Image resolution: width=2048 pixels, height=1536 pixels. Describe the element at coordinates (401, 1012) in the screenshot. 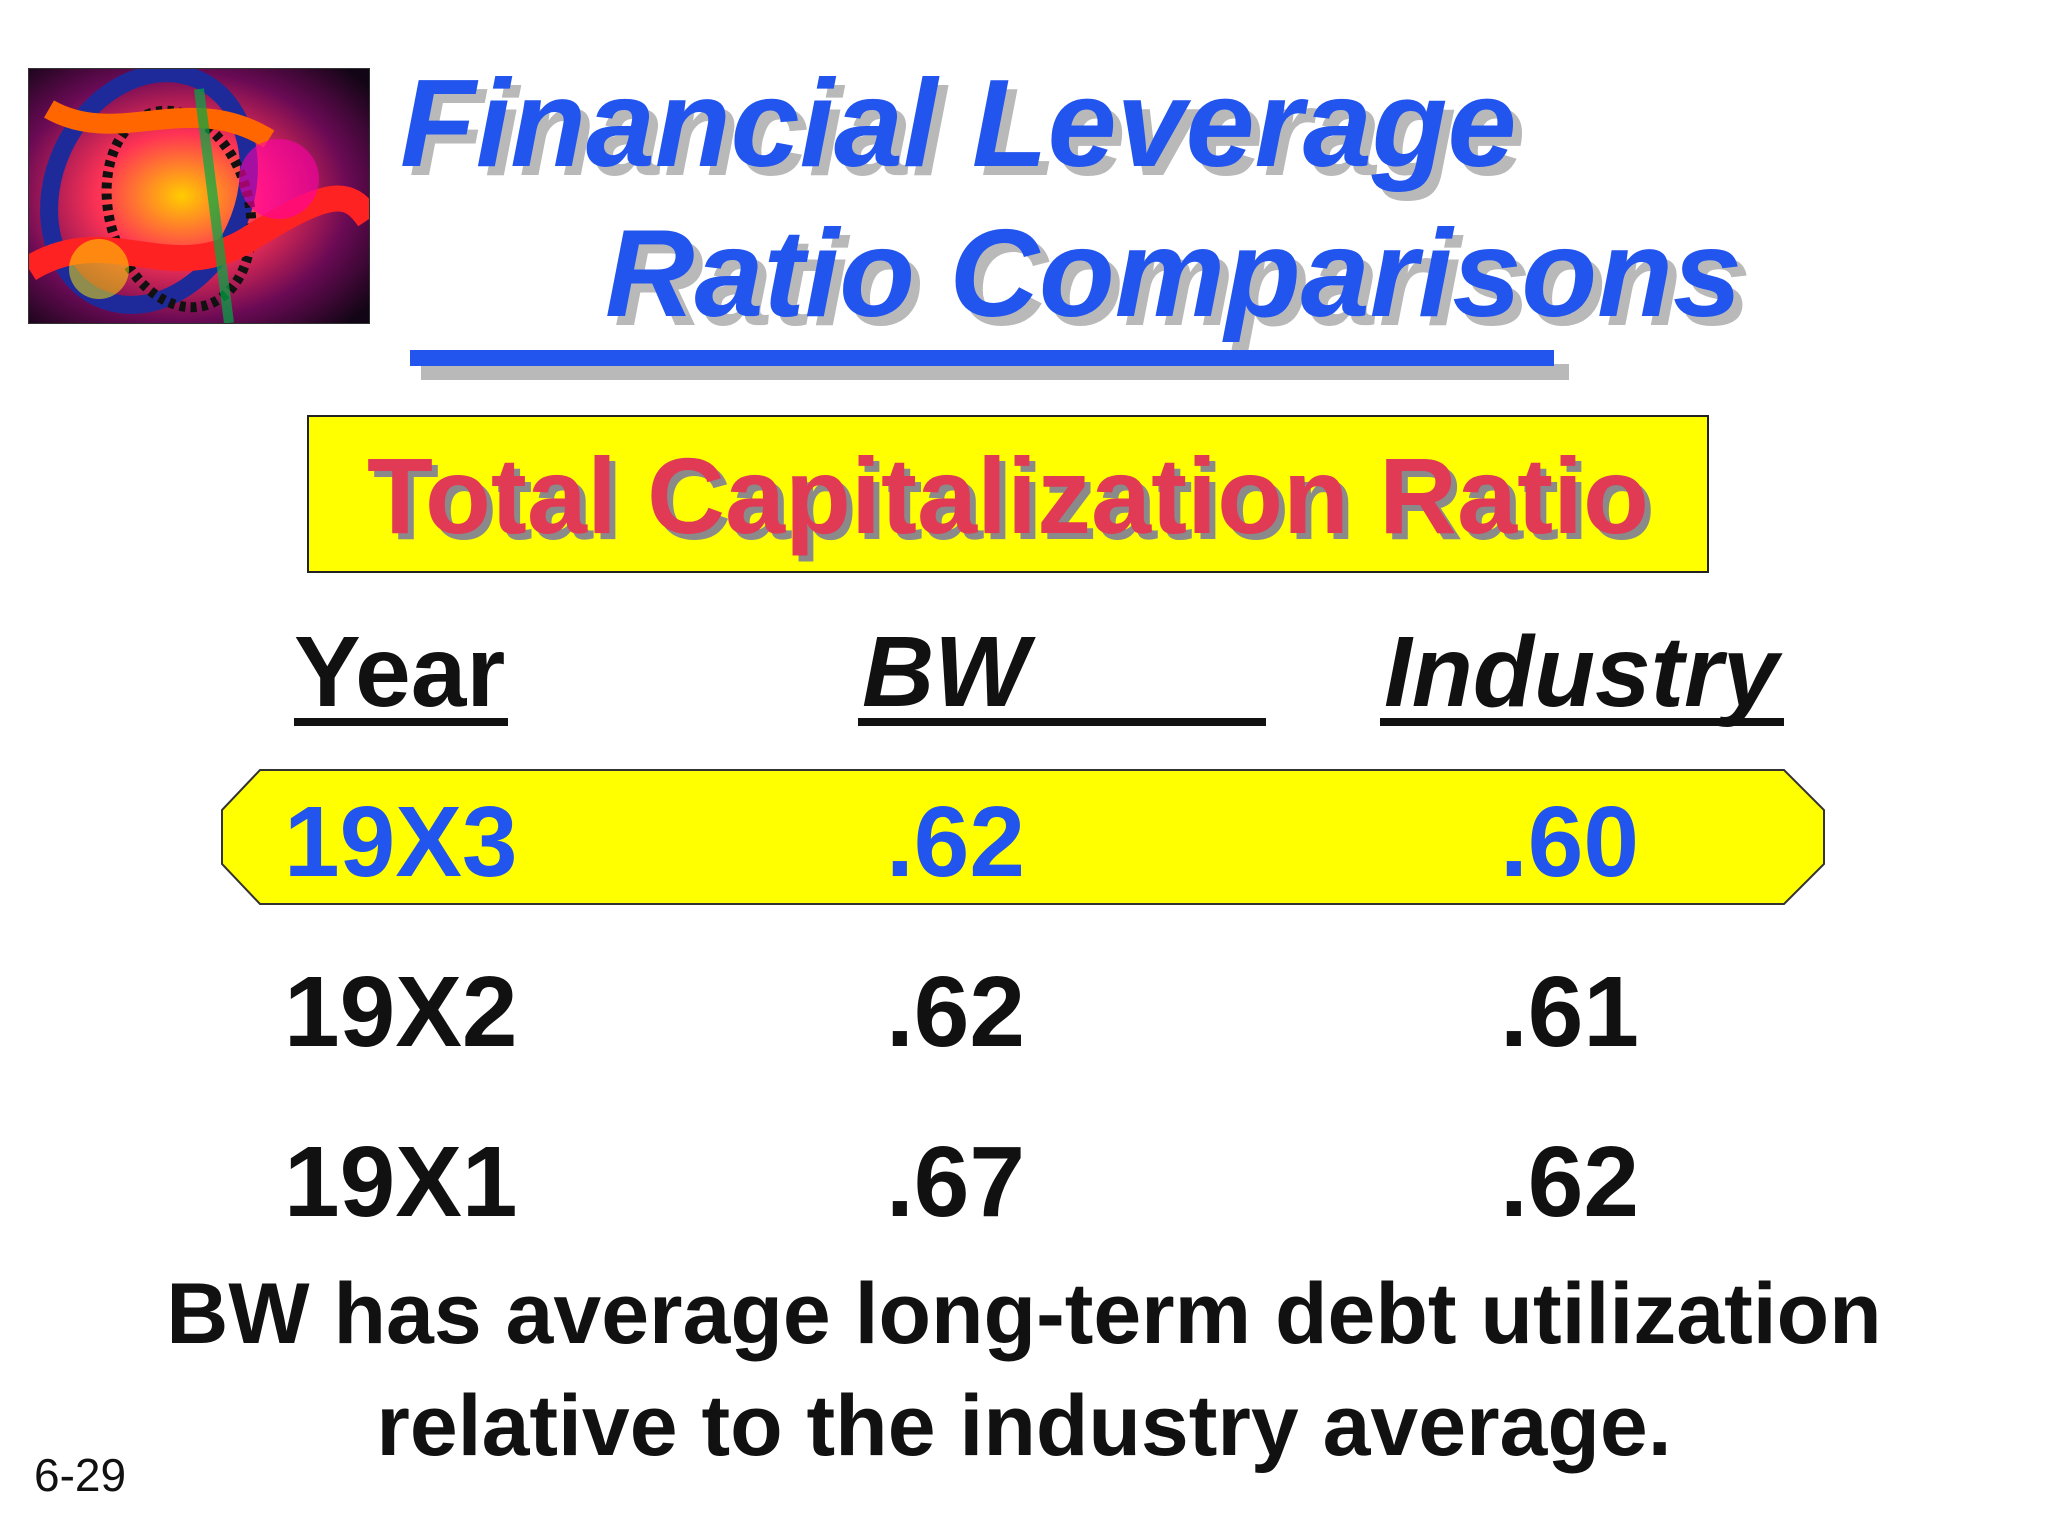

I see `cell-year: 19X2` at that location.